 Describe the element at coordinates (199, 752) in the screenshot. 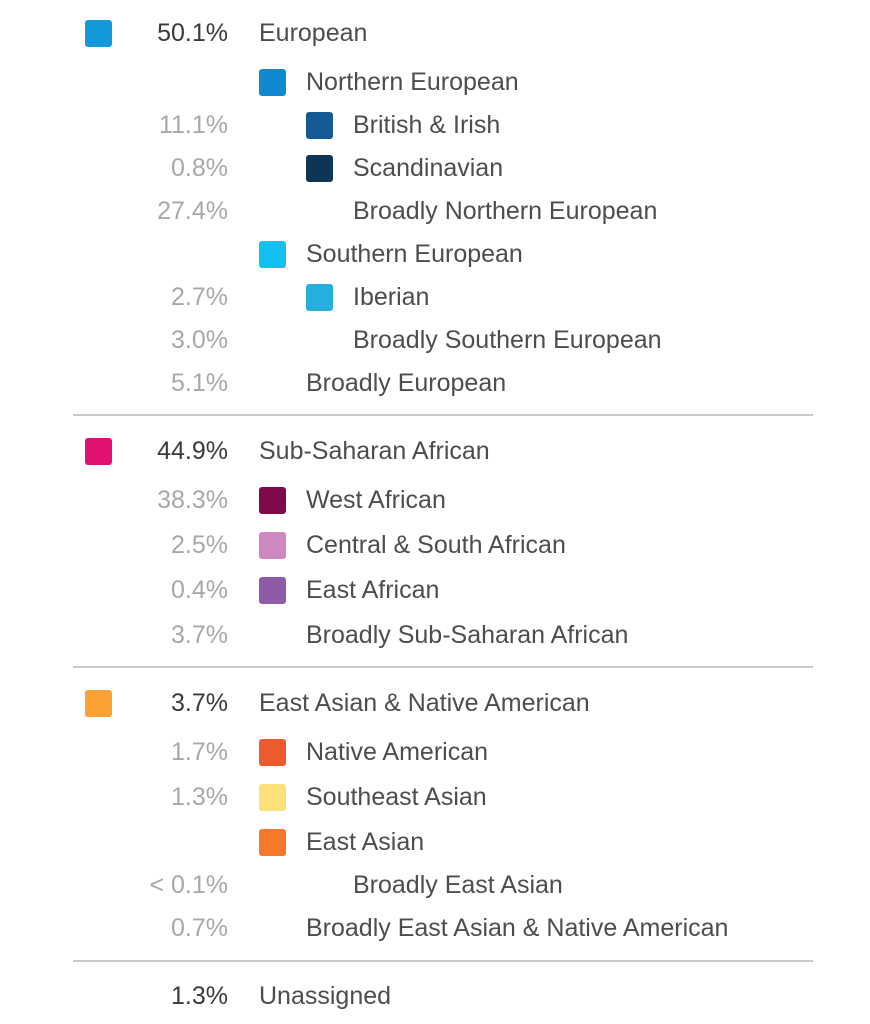

I see `percentage: 1.7%` at that location.